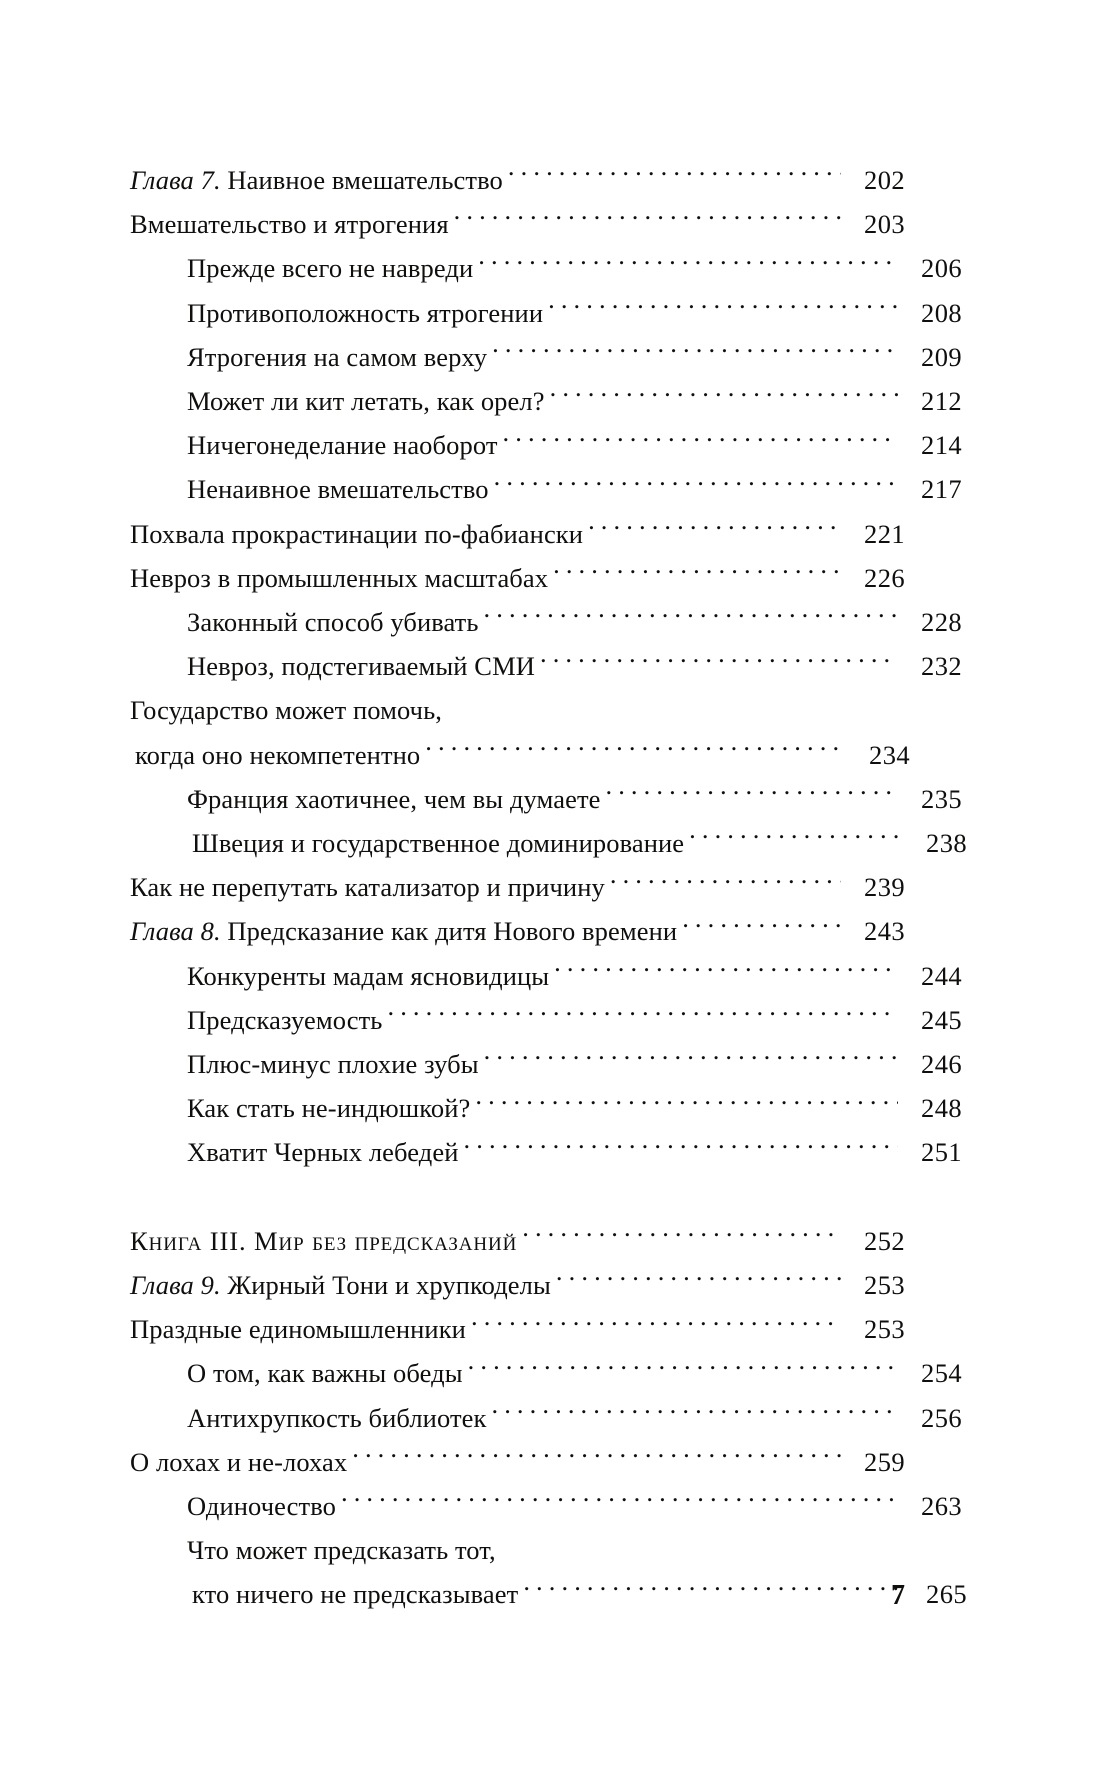 The image size is (1100, 1777). Describe the element at coordinates (941, 356) in the screenshot. I see `toc-page-number: 209` at that location.